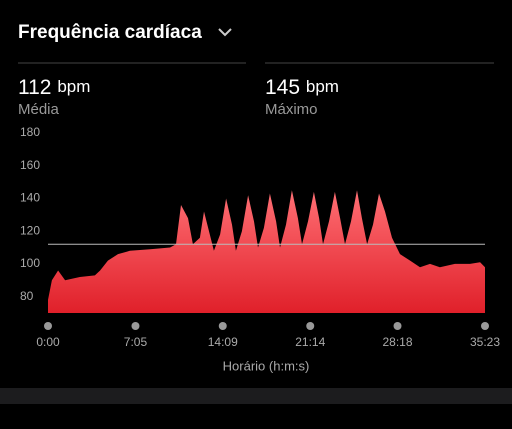 The image size is (512, 429). Describe the element at coordinates (110, 32) in the screenshot. I see `title: Frequência cardíaca` at that location.